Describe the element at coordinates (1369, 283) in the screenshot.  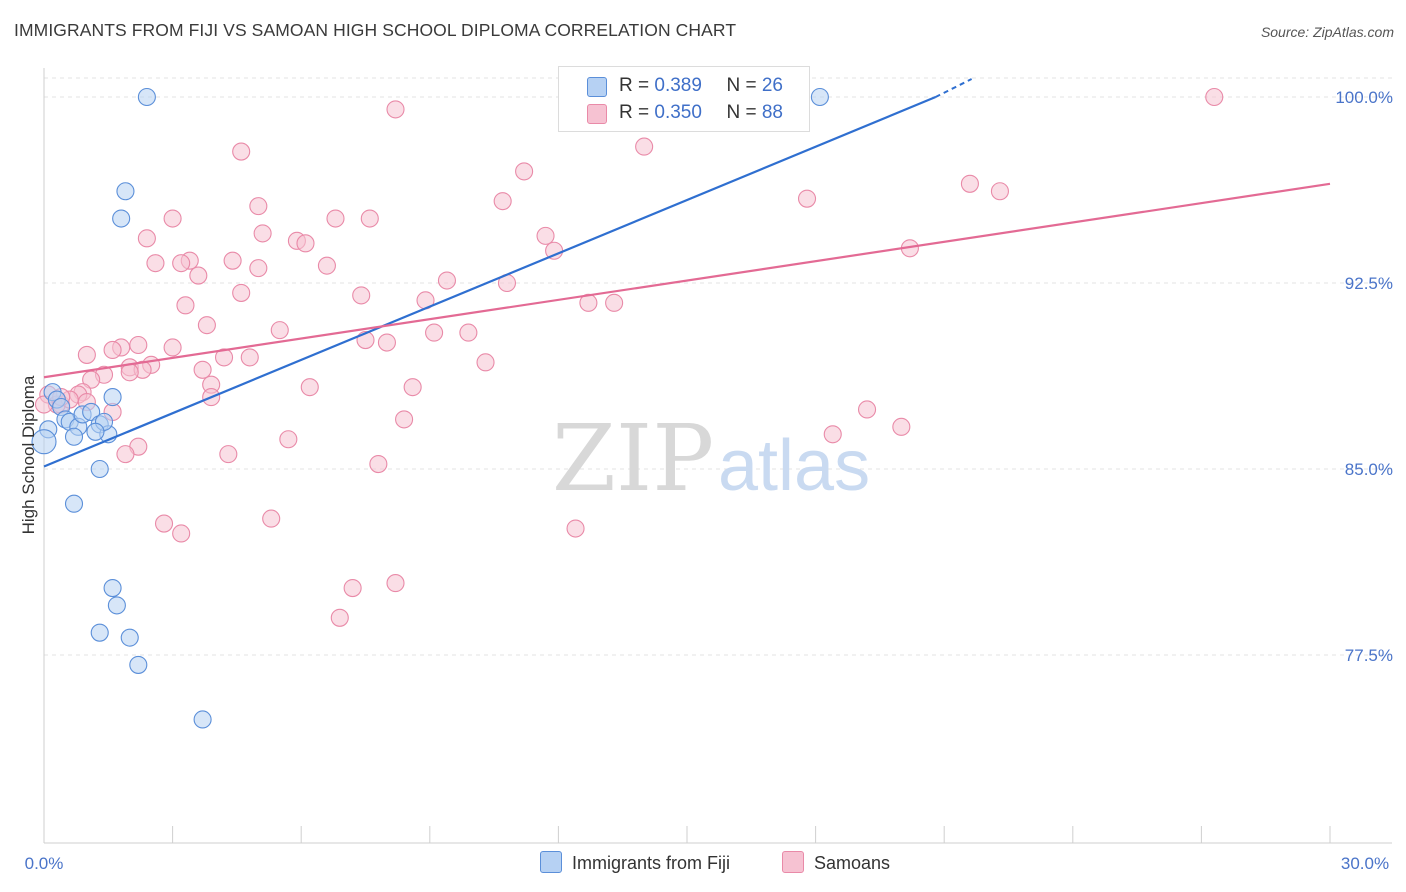
I see `y-tick-label-2: 92.5%` at that location.